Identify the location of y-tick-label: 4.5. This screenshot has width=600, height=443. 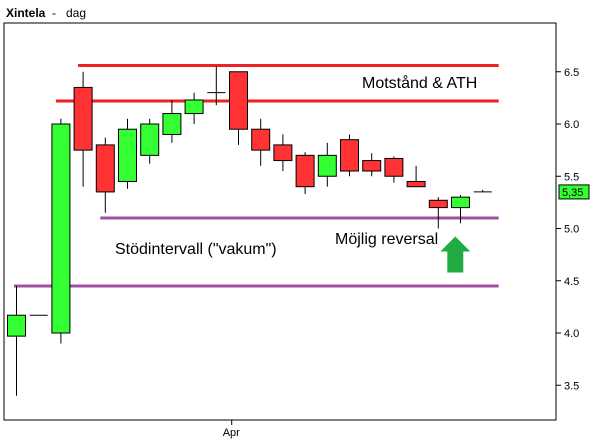
(571, 282).